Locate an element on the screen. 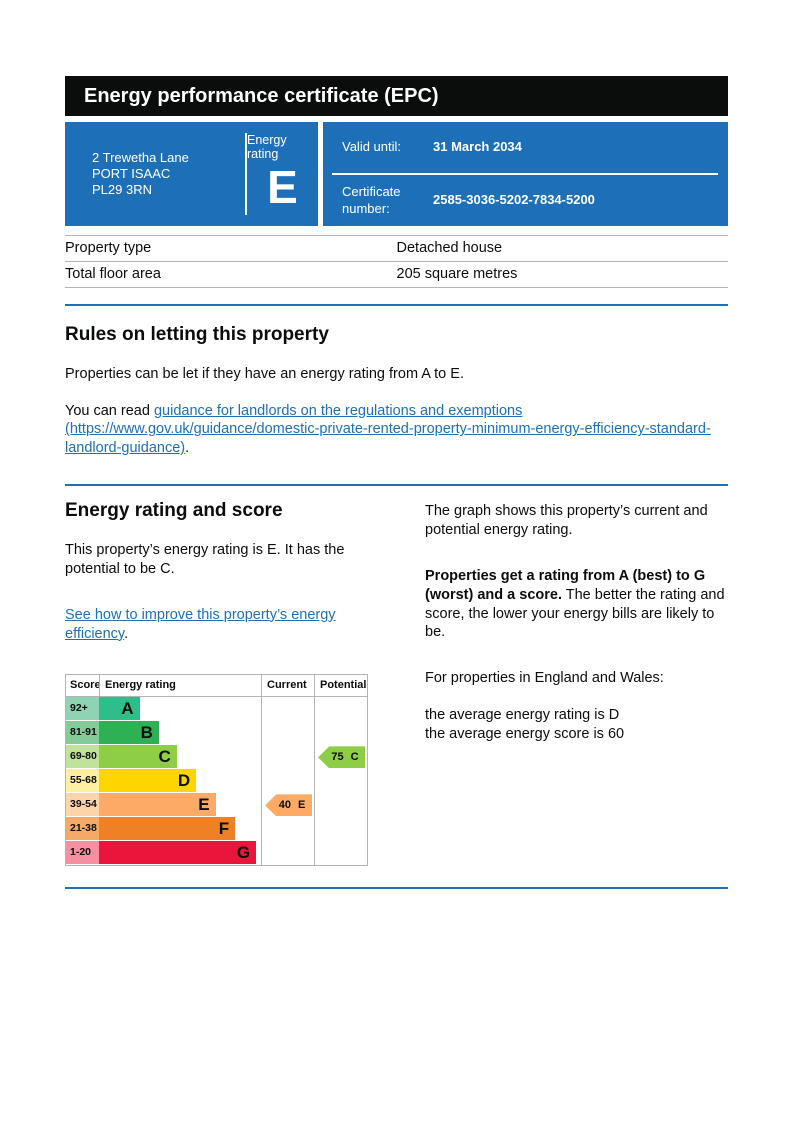 The width and height of the screenshot is (793, 1122). potential-band: C is located at coordinates (354, 757).